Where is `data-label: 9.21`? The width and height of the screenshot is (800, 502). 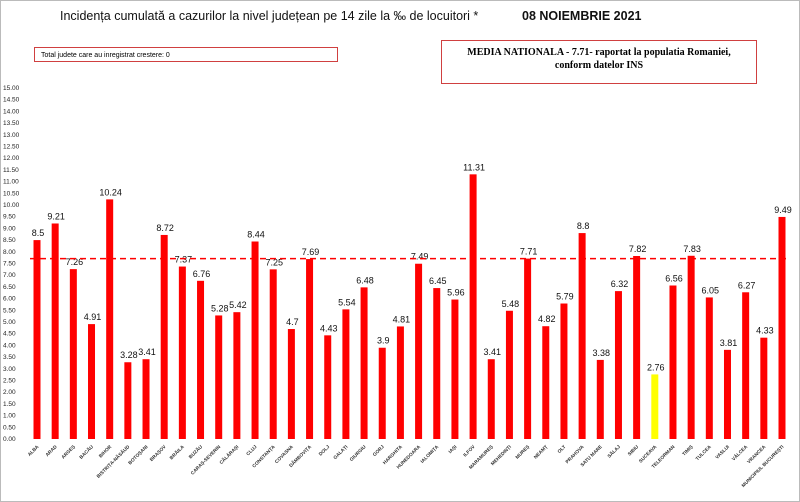 data-label: 9.21 is located at coordinates (56, 216).